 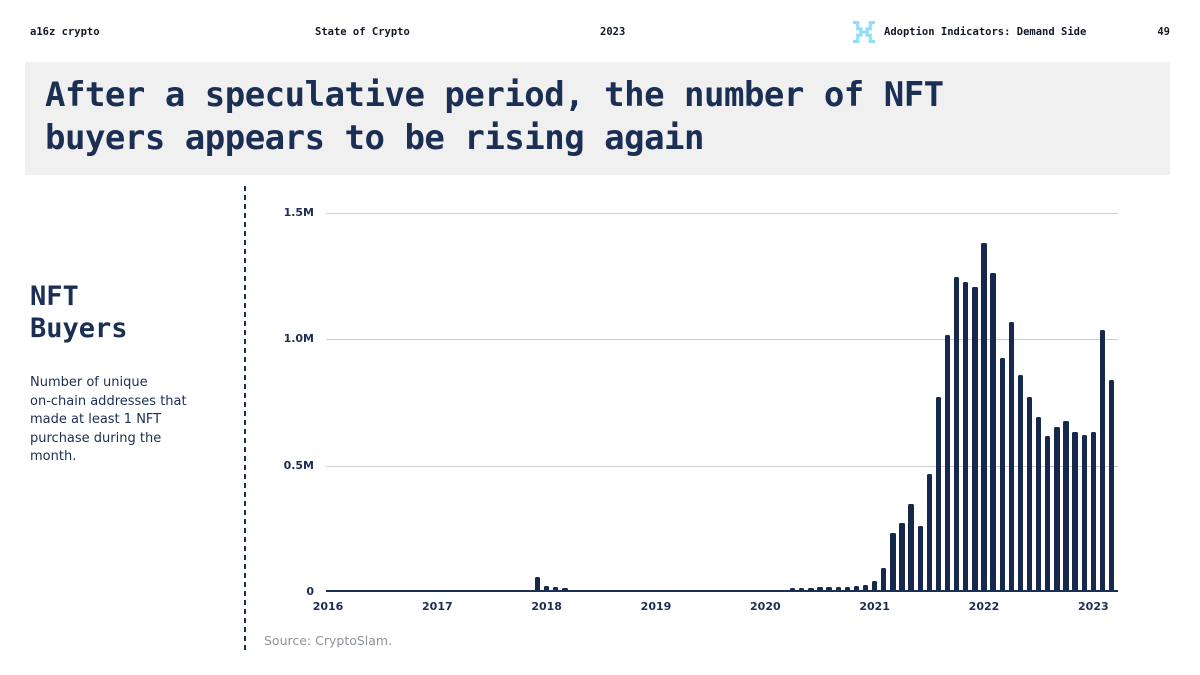 I want to click on x-tick-label: 2022, so click(x=984, y=606).